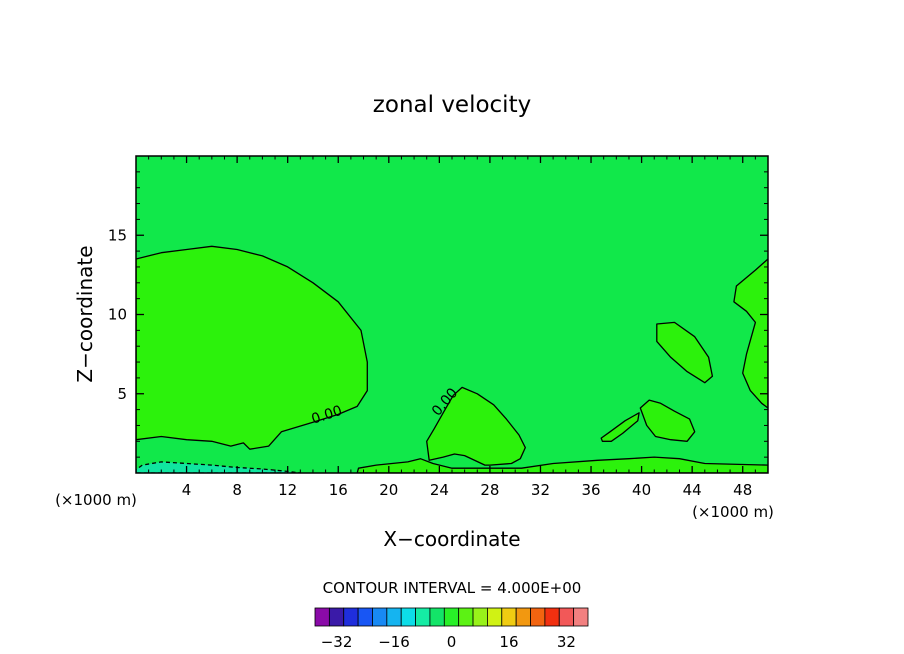  Describe the element at coordinates (451, 539) in the screenshot. I see `x-axis-label: X−coordinate` at that location.